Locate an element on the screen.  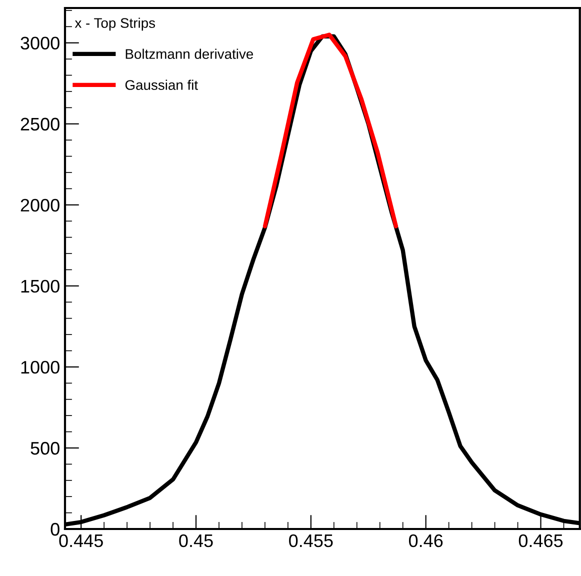
y-tick-label: 2000 is located at coordinates (40, 205).